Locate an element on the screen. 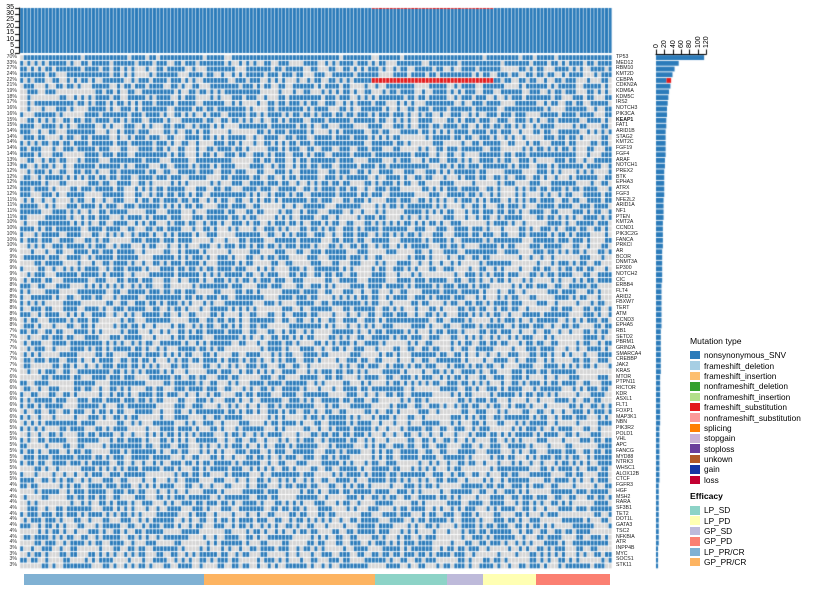 This screenshot has height=590, width=824. efficacy-legend-items: LP_SD LP_PD GP_SD GP_PD LP_PR/CR GP_PR/CR is located at coordinates (756, 536).